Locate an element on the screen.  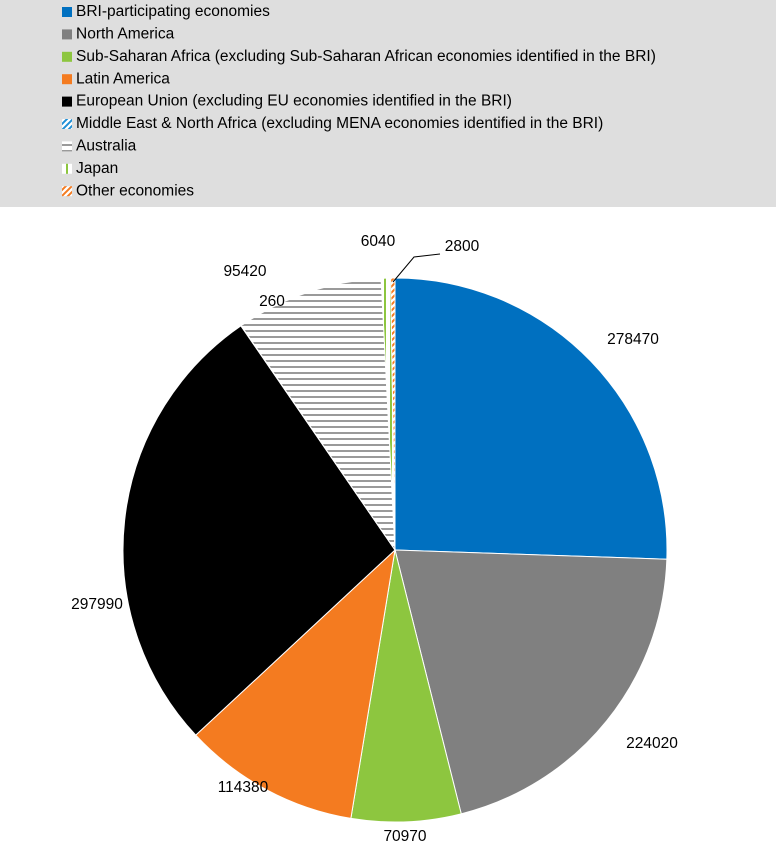
data-label: 114380 is located at coordinates (243, 787).